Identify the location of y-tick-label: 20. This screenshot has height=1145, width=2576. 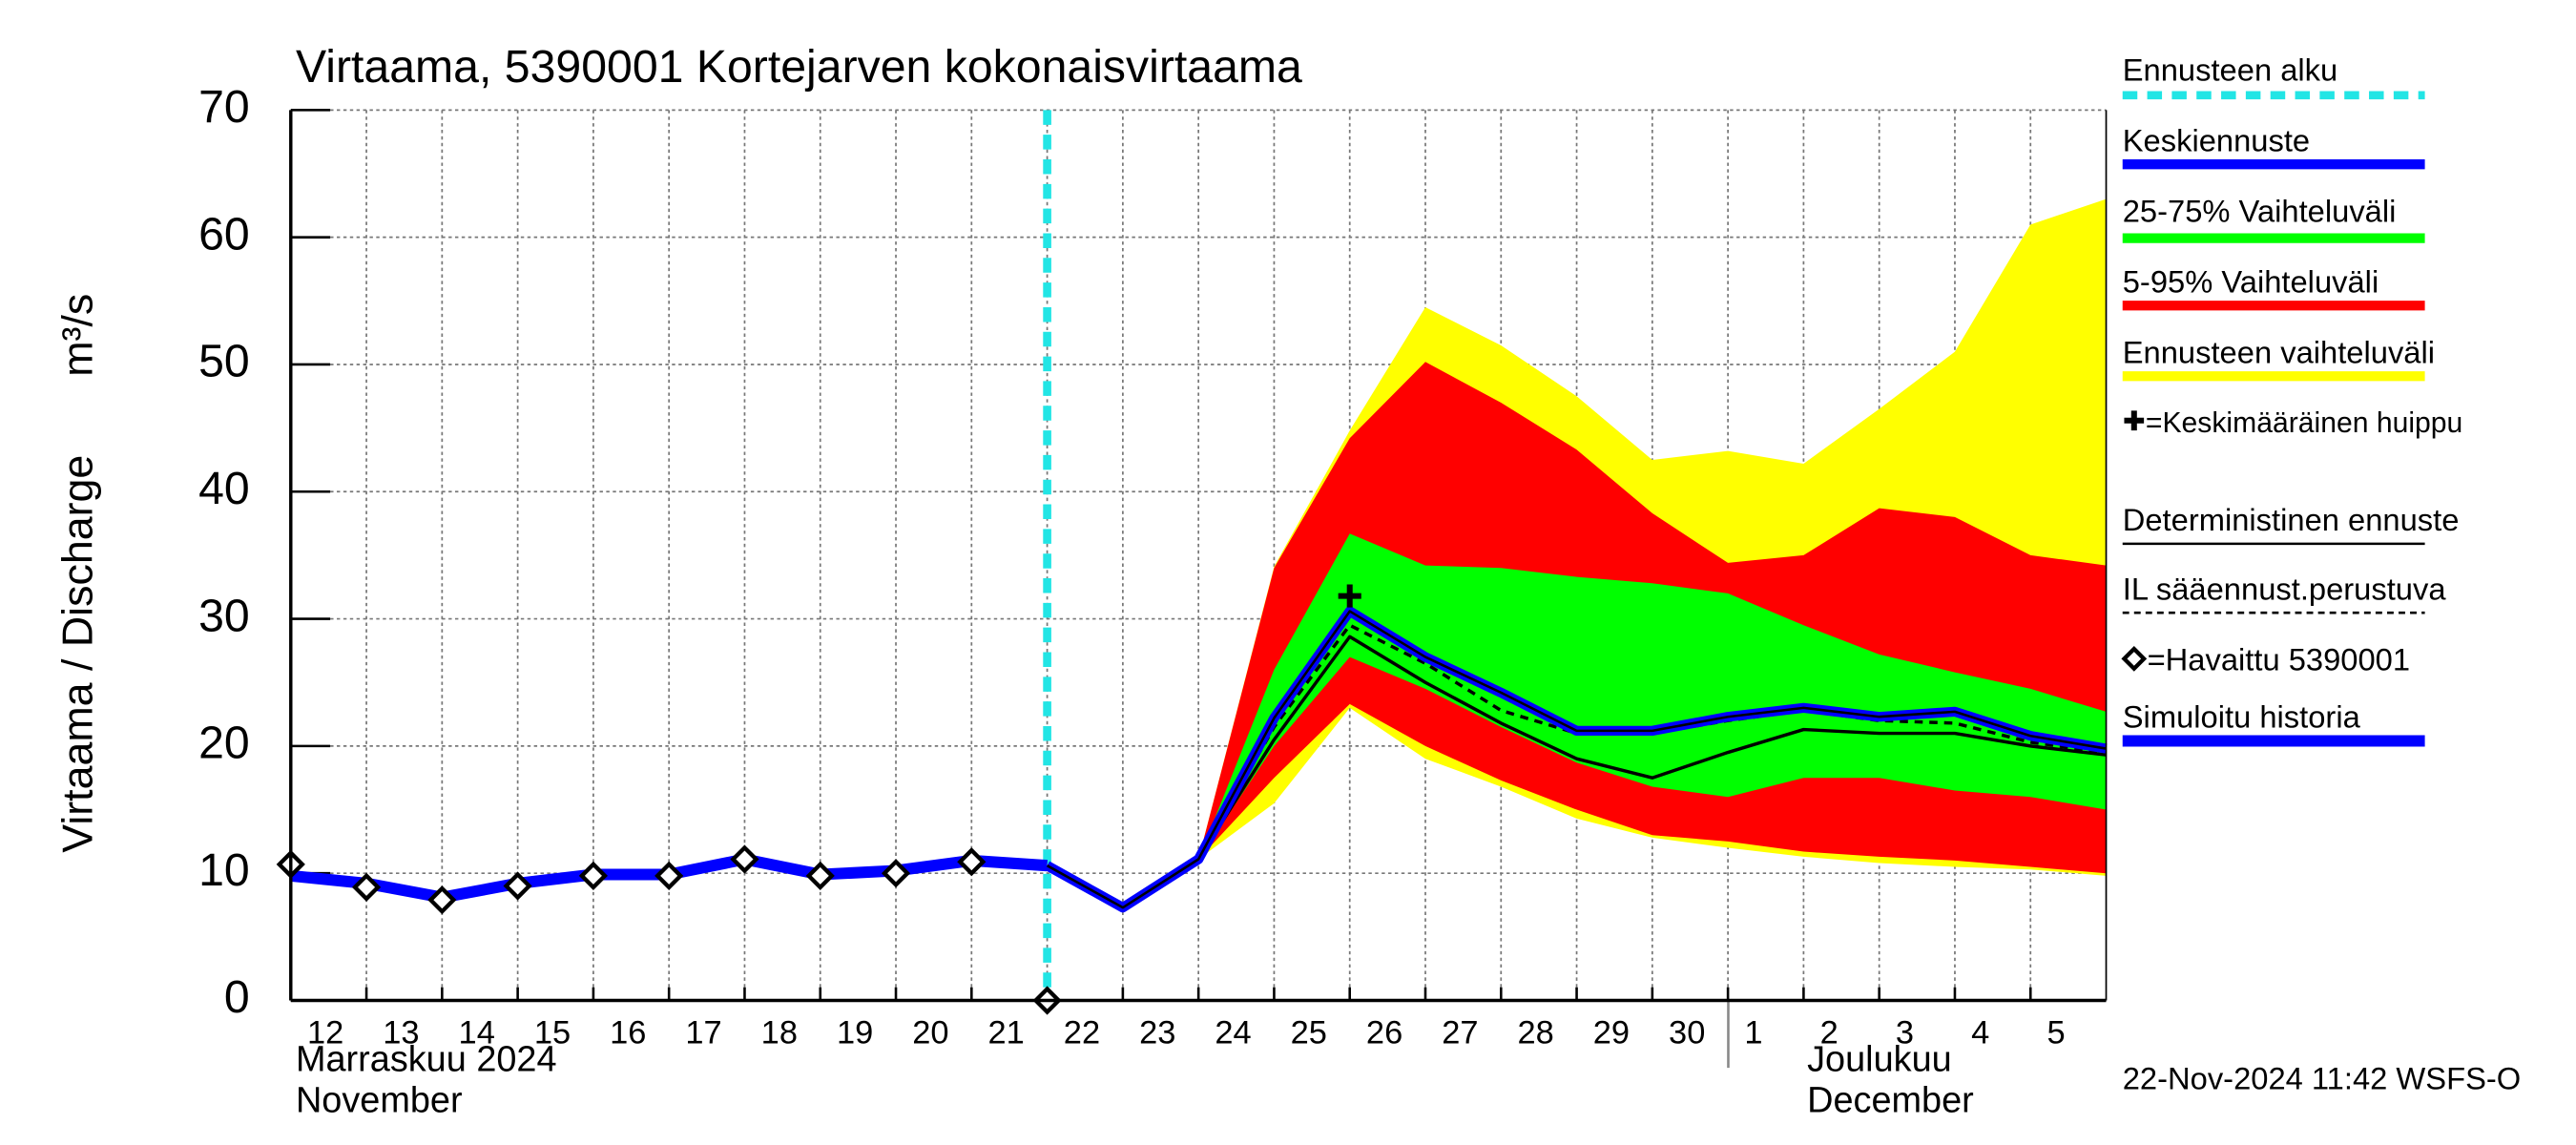
(224, 743).